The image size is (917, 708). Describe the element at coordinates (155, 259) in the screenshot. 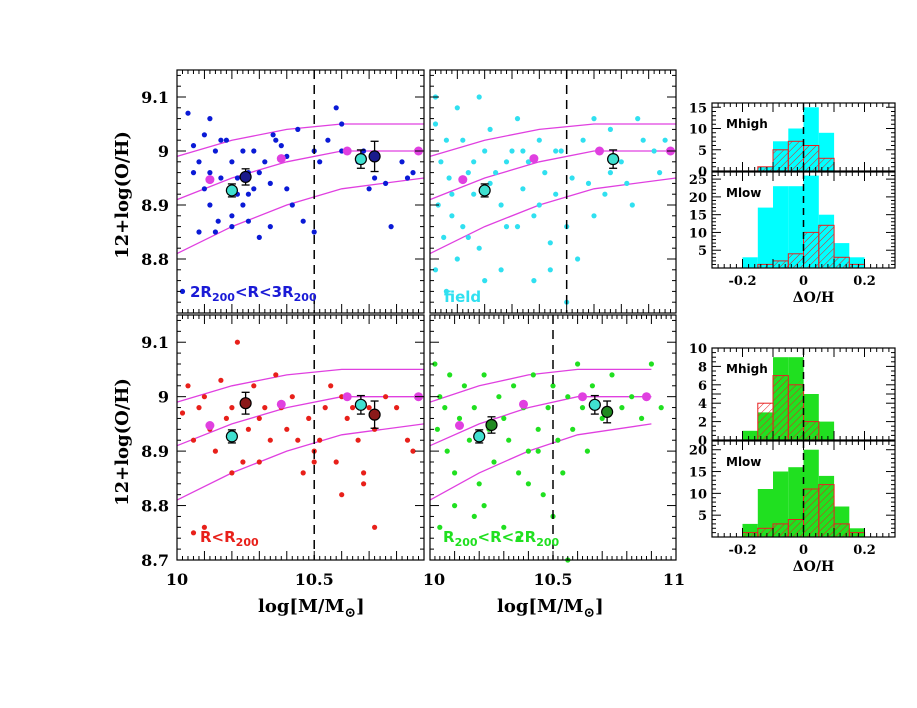

I see `y-tick-label: 8.8` at that location.